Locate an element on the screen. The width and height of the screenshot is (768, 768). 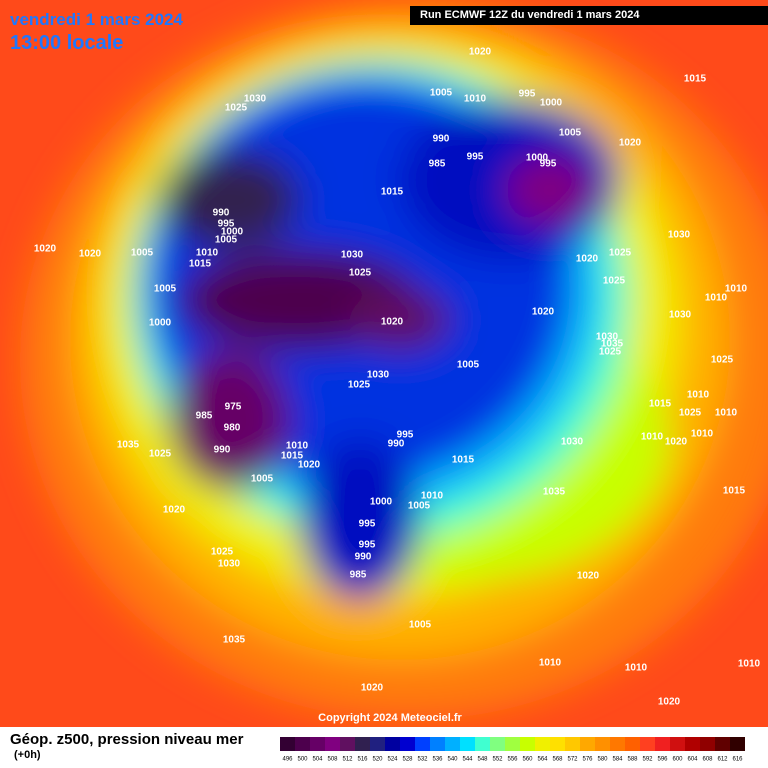
colorbar-label: 564 is located at coordinates (542, 760).